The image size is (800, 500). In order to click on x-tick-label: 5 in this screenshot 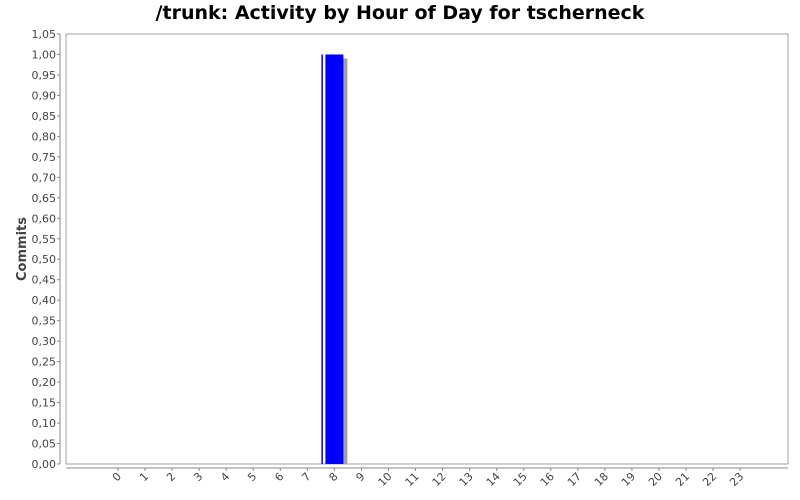, I will do `click(252, 477)`.